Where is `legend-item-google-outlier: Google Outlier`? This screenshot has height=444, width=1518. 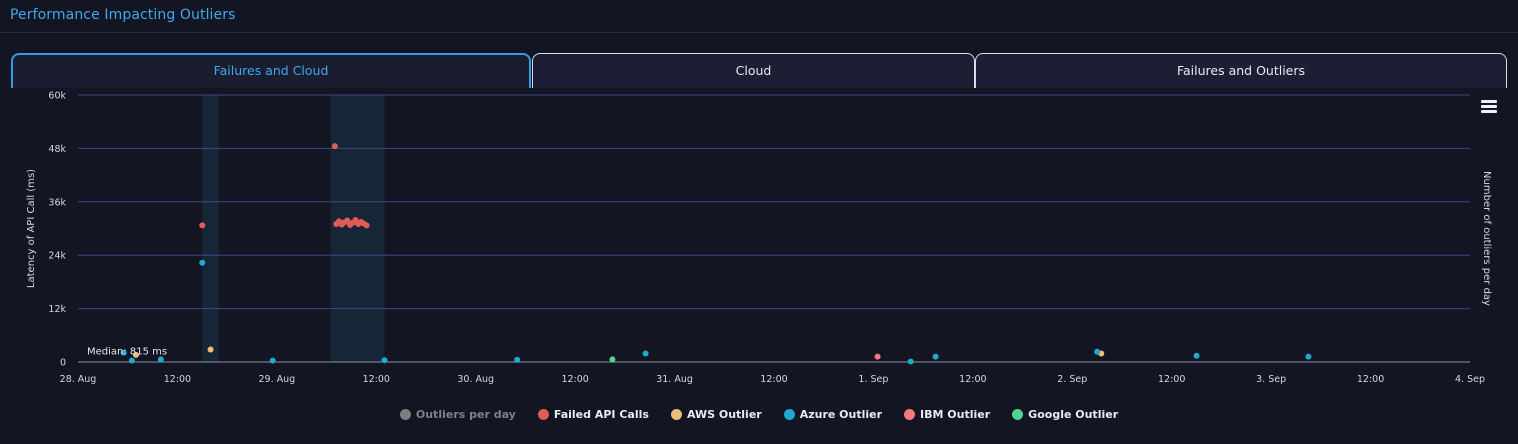 legend-item-google-outlier: Google Outlier is located at coordinates (1065, 414).